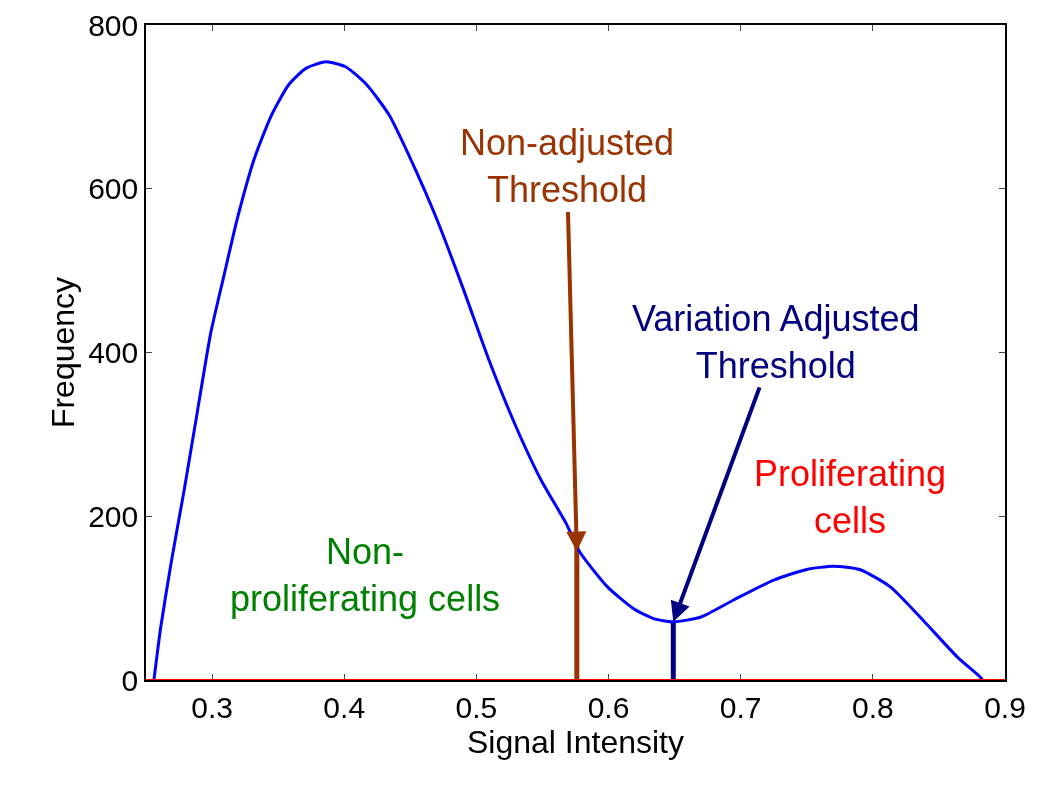 This screenshot has height=785, width=1042. Describe the element at coordinates (740, 707) in the screenshot. I see `x-tick-label: 0.7` at that location.